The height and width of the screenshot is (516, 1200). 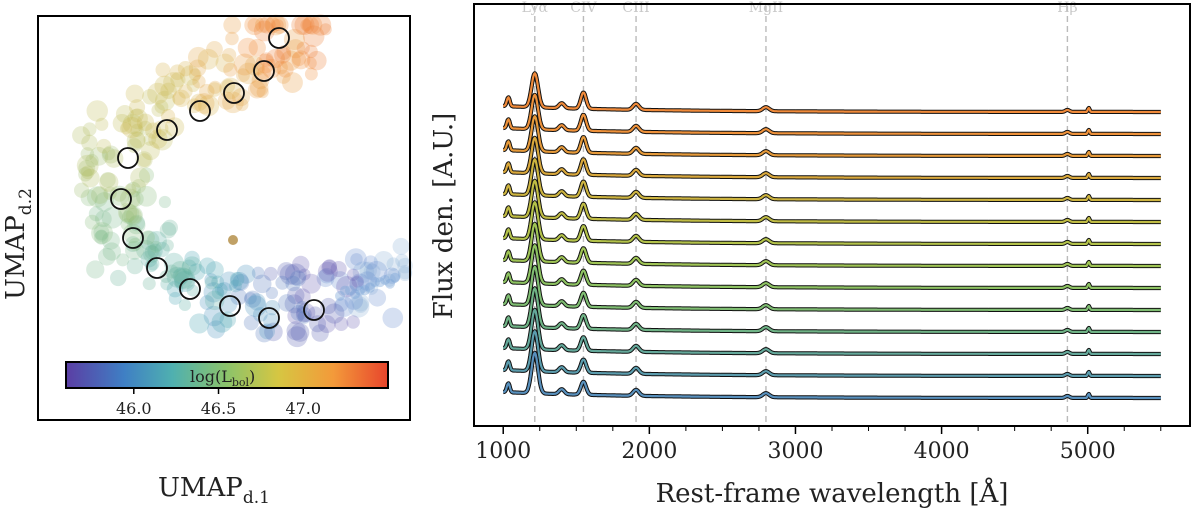 What do you see at coordinates (214, 490) in the screenshot?
I see `umap-x-axis-label: UMAPd.1` at bounding box center [214, 490].